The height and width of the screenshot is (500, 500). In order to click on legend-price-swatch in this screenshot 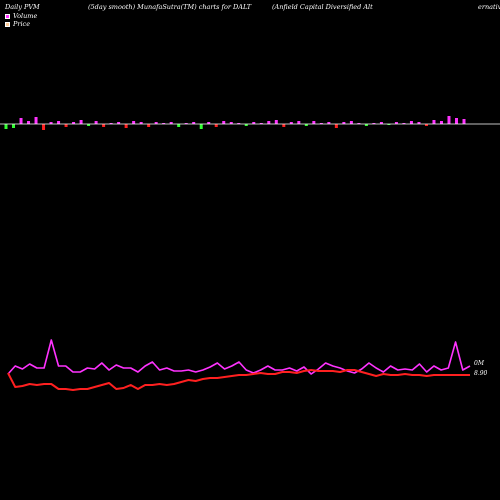, I will do `click(7, 24)`.